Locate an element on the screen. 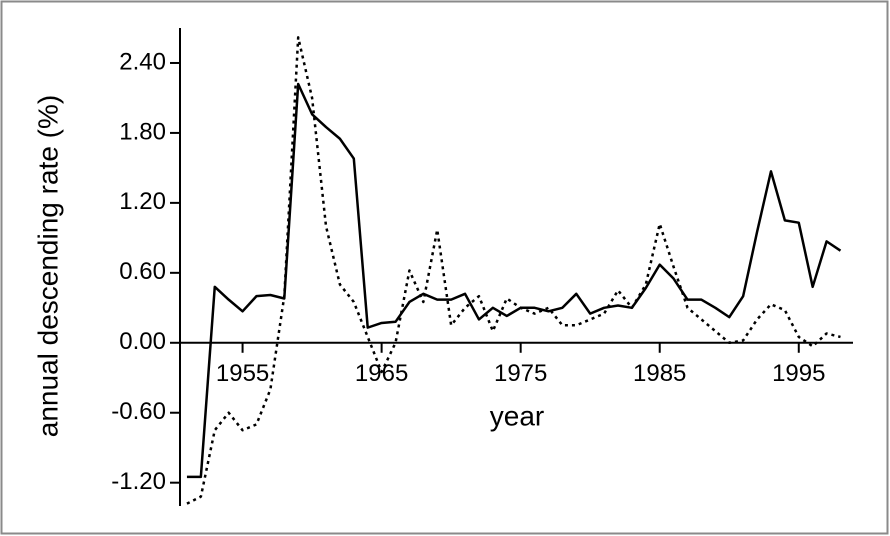  y-tick-label: 2.40 is located at coordinates (142, 61).